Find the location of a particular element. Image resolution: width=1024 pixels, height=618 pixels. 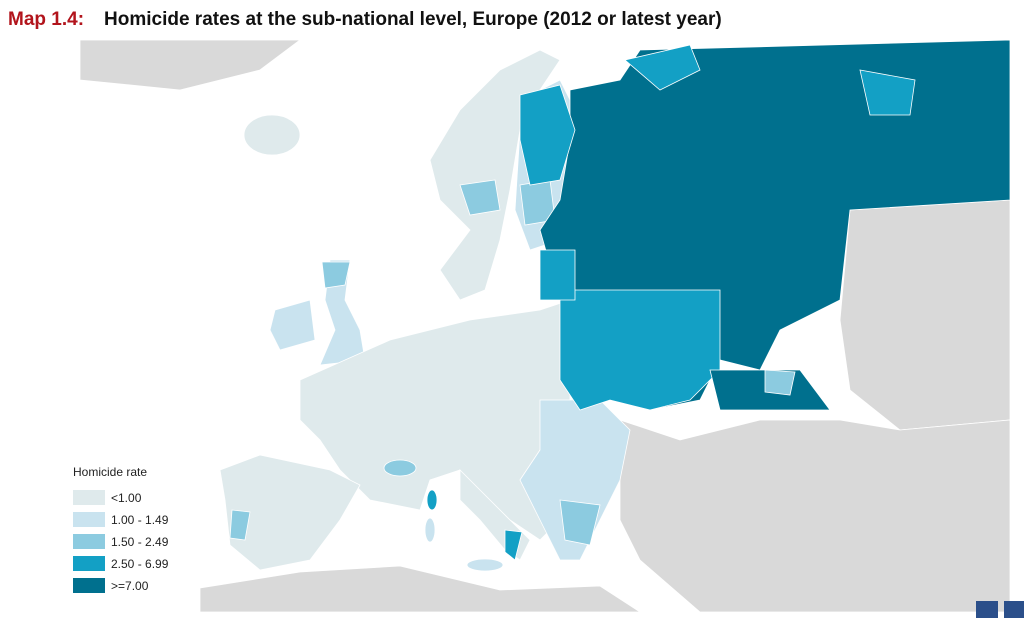

legend-label: 2.50 - 6.99 is located at coordinates (140, 564).